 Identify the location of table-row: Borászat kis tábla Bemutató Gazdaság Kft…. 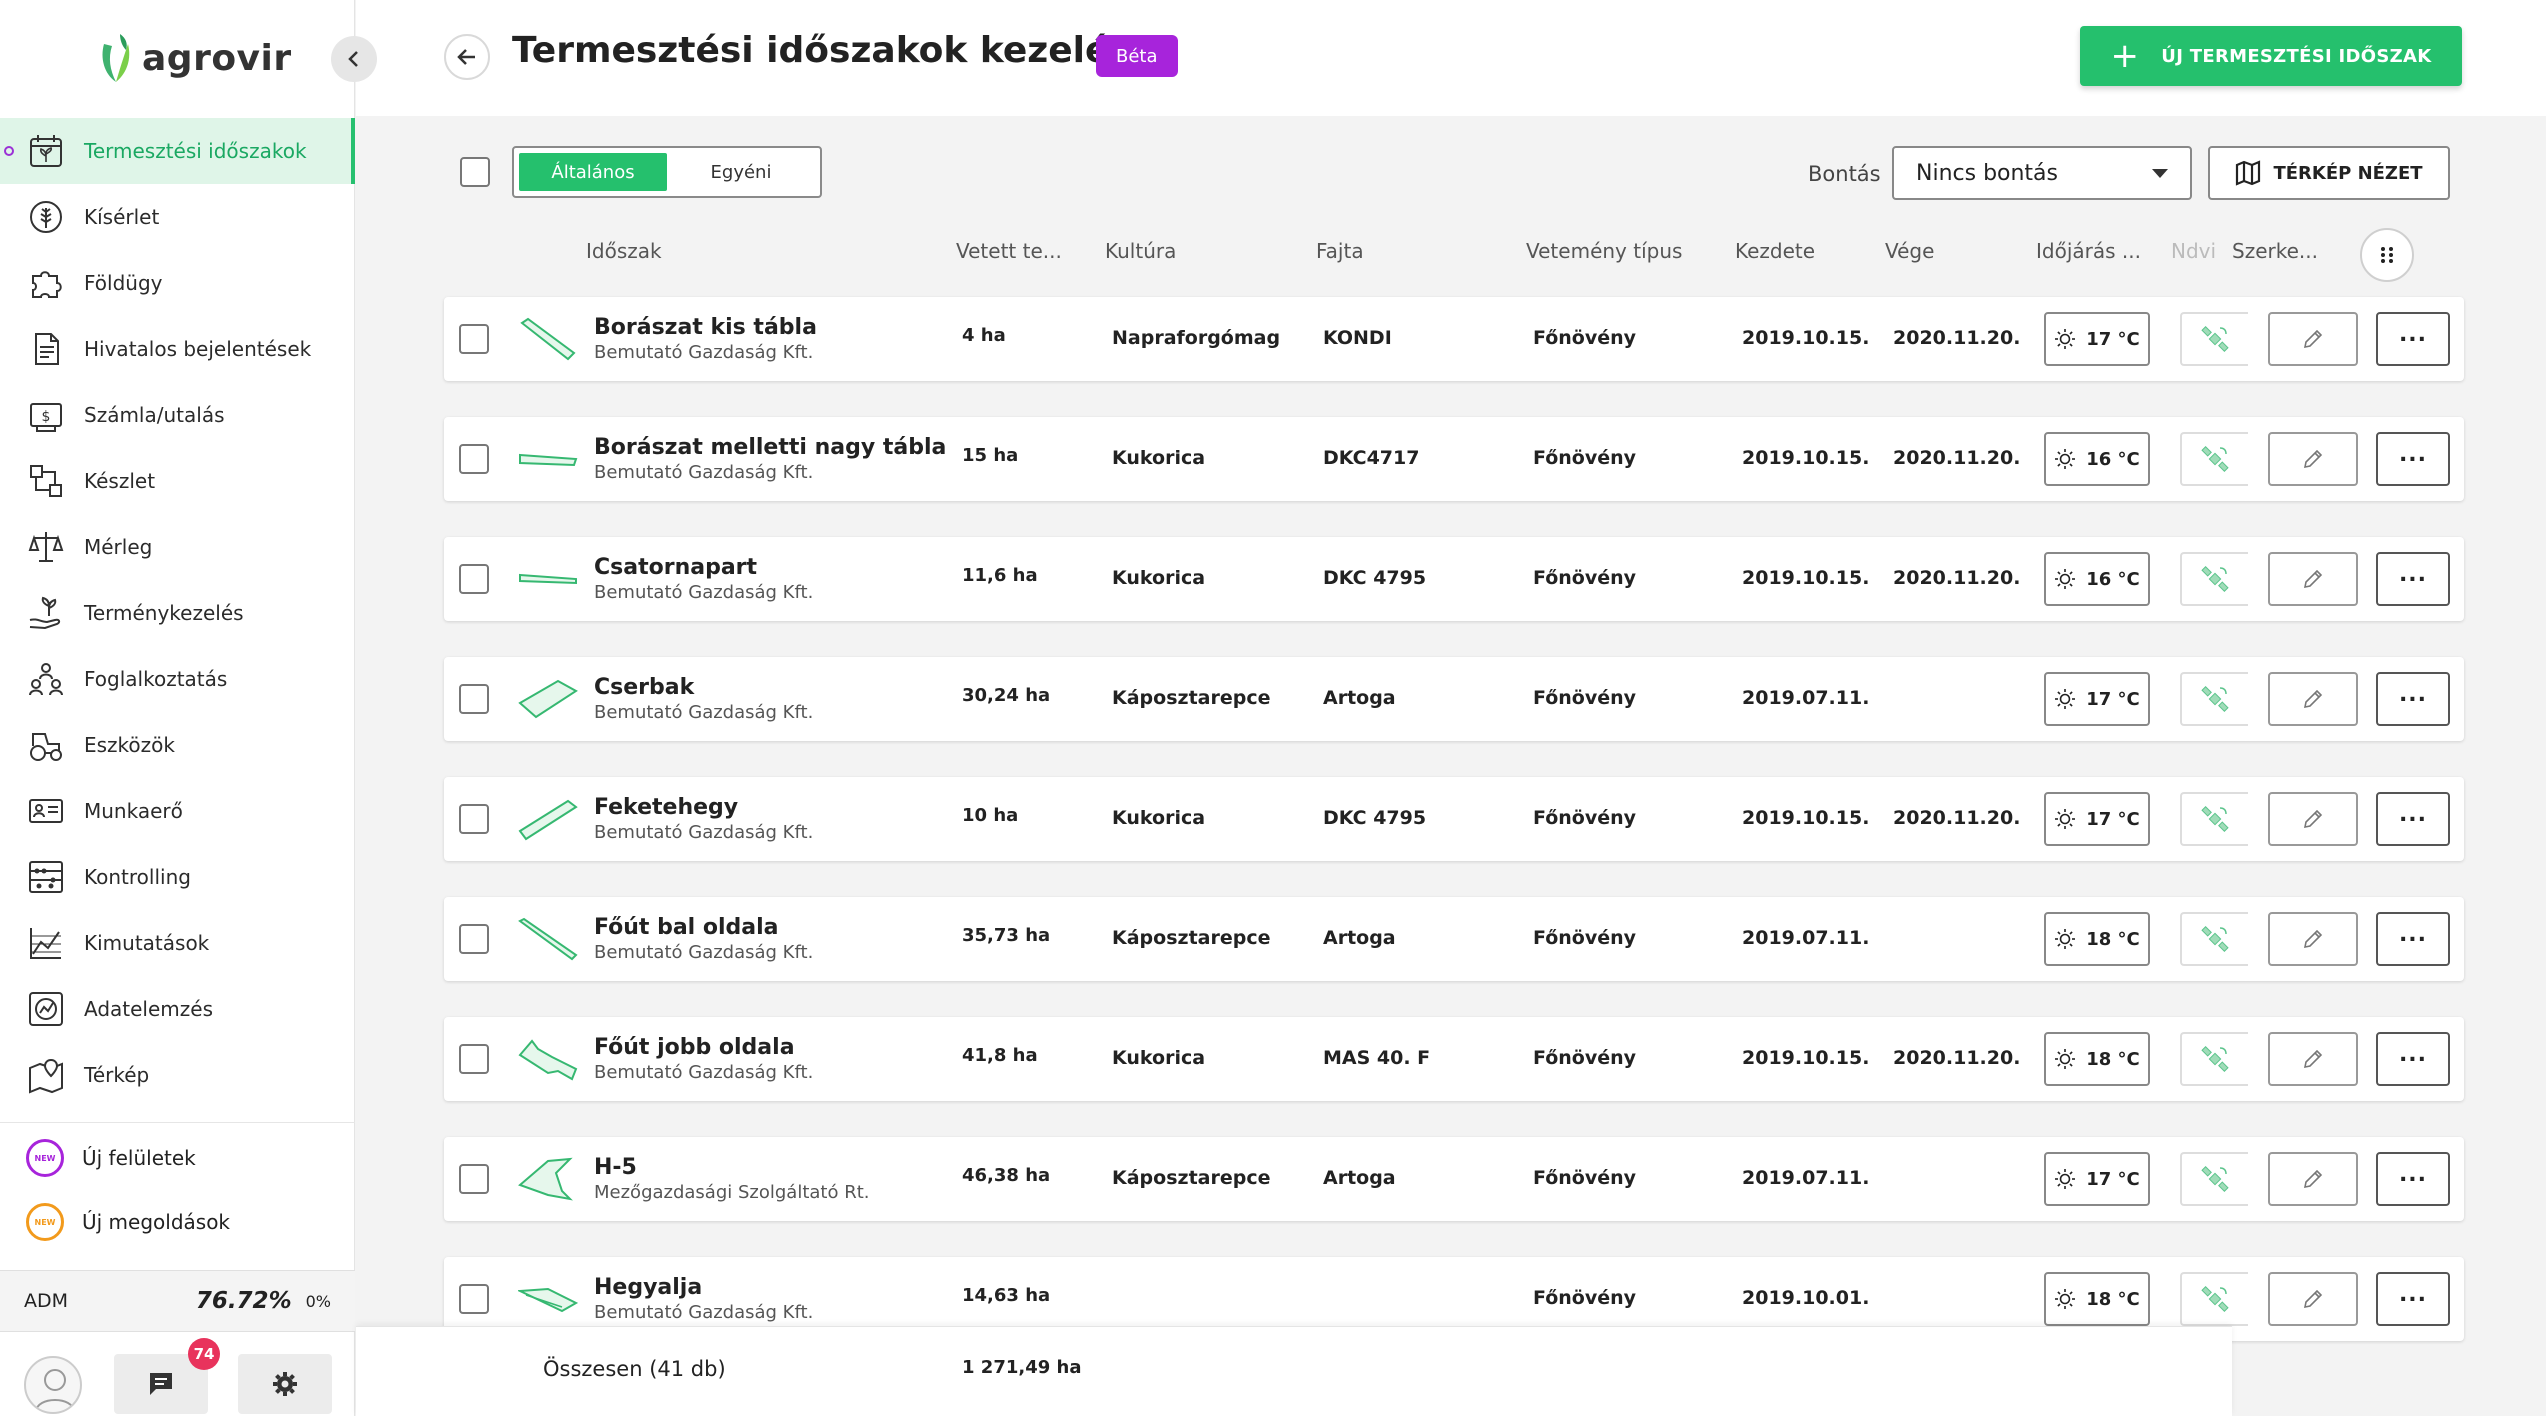
(1454, 339).